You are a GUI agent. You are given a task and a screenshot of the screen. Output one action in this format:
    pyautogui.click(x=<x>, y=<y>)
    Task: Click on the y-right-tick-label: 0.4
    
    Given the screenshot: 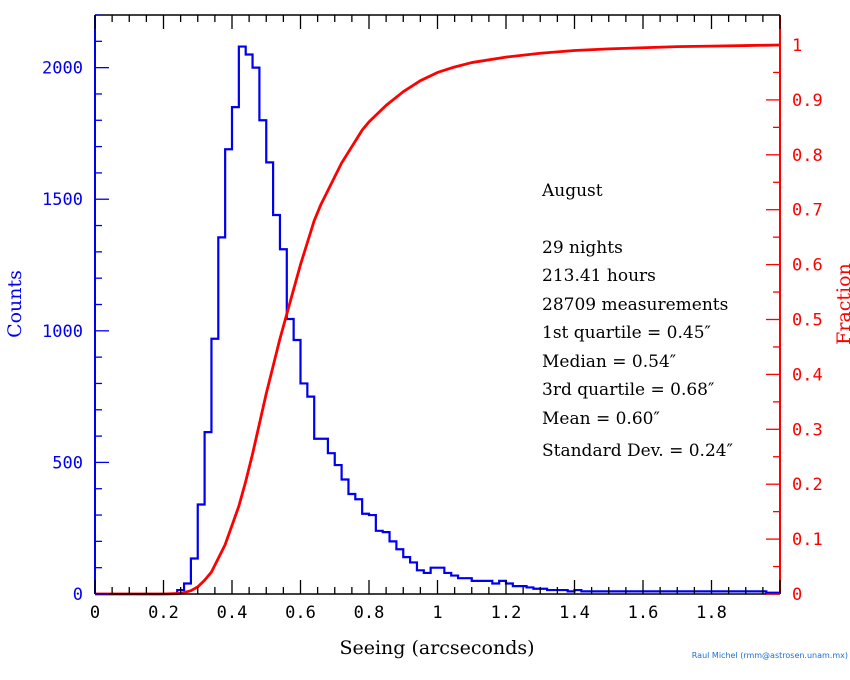 What is the action you would take?
    pyautogui.click(x=807, y=375)
    